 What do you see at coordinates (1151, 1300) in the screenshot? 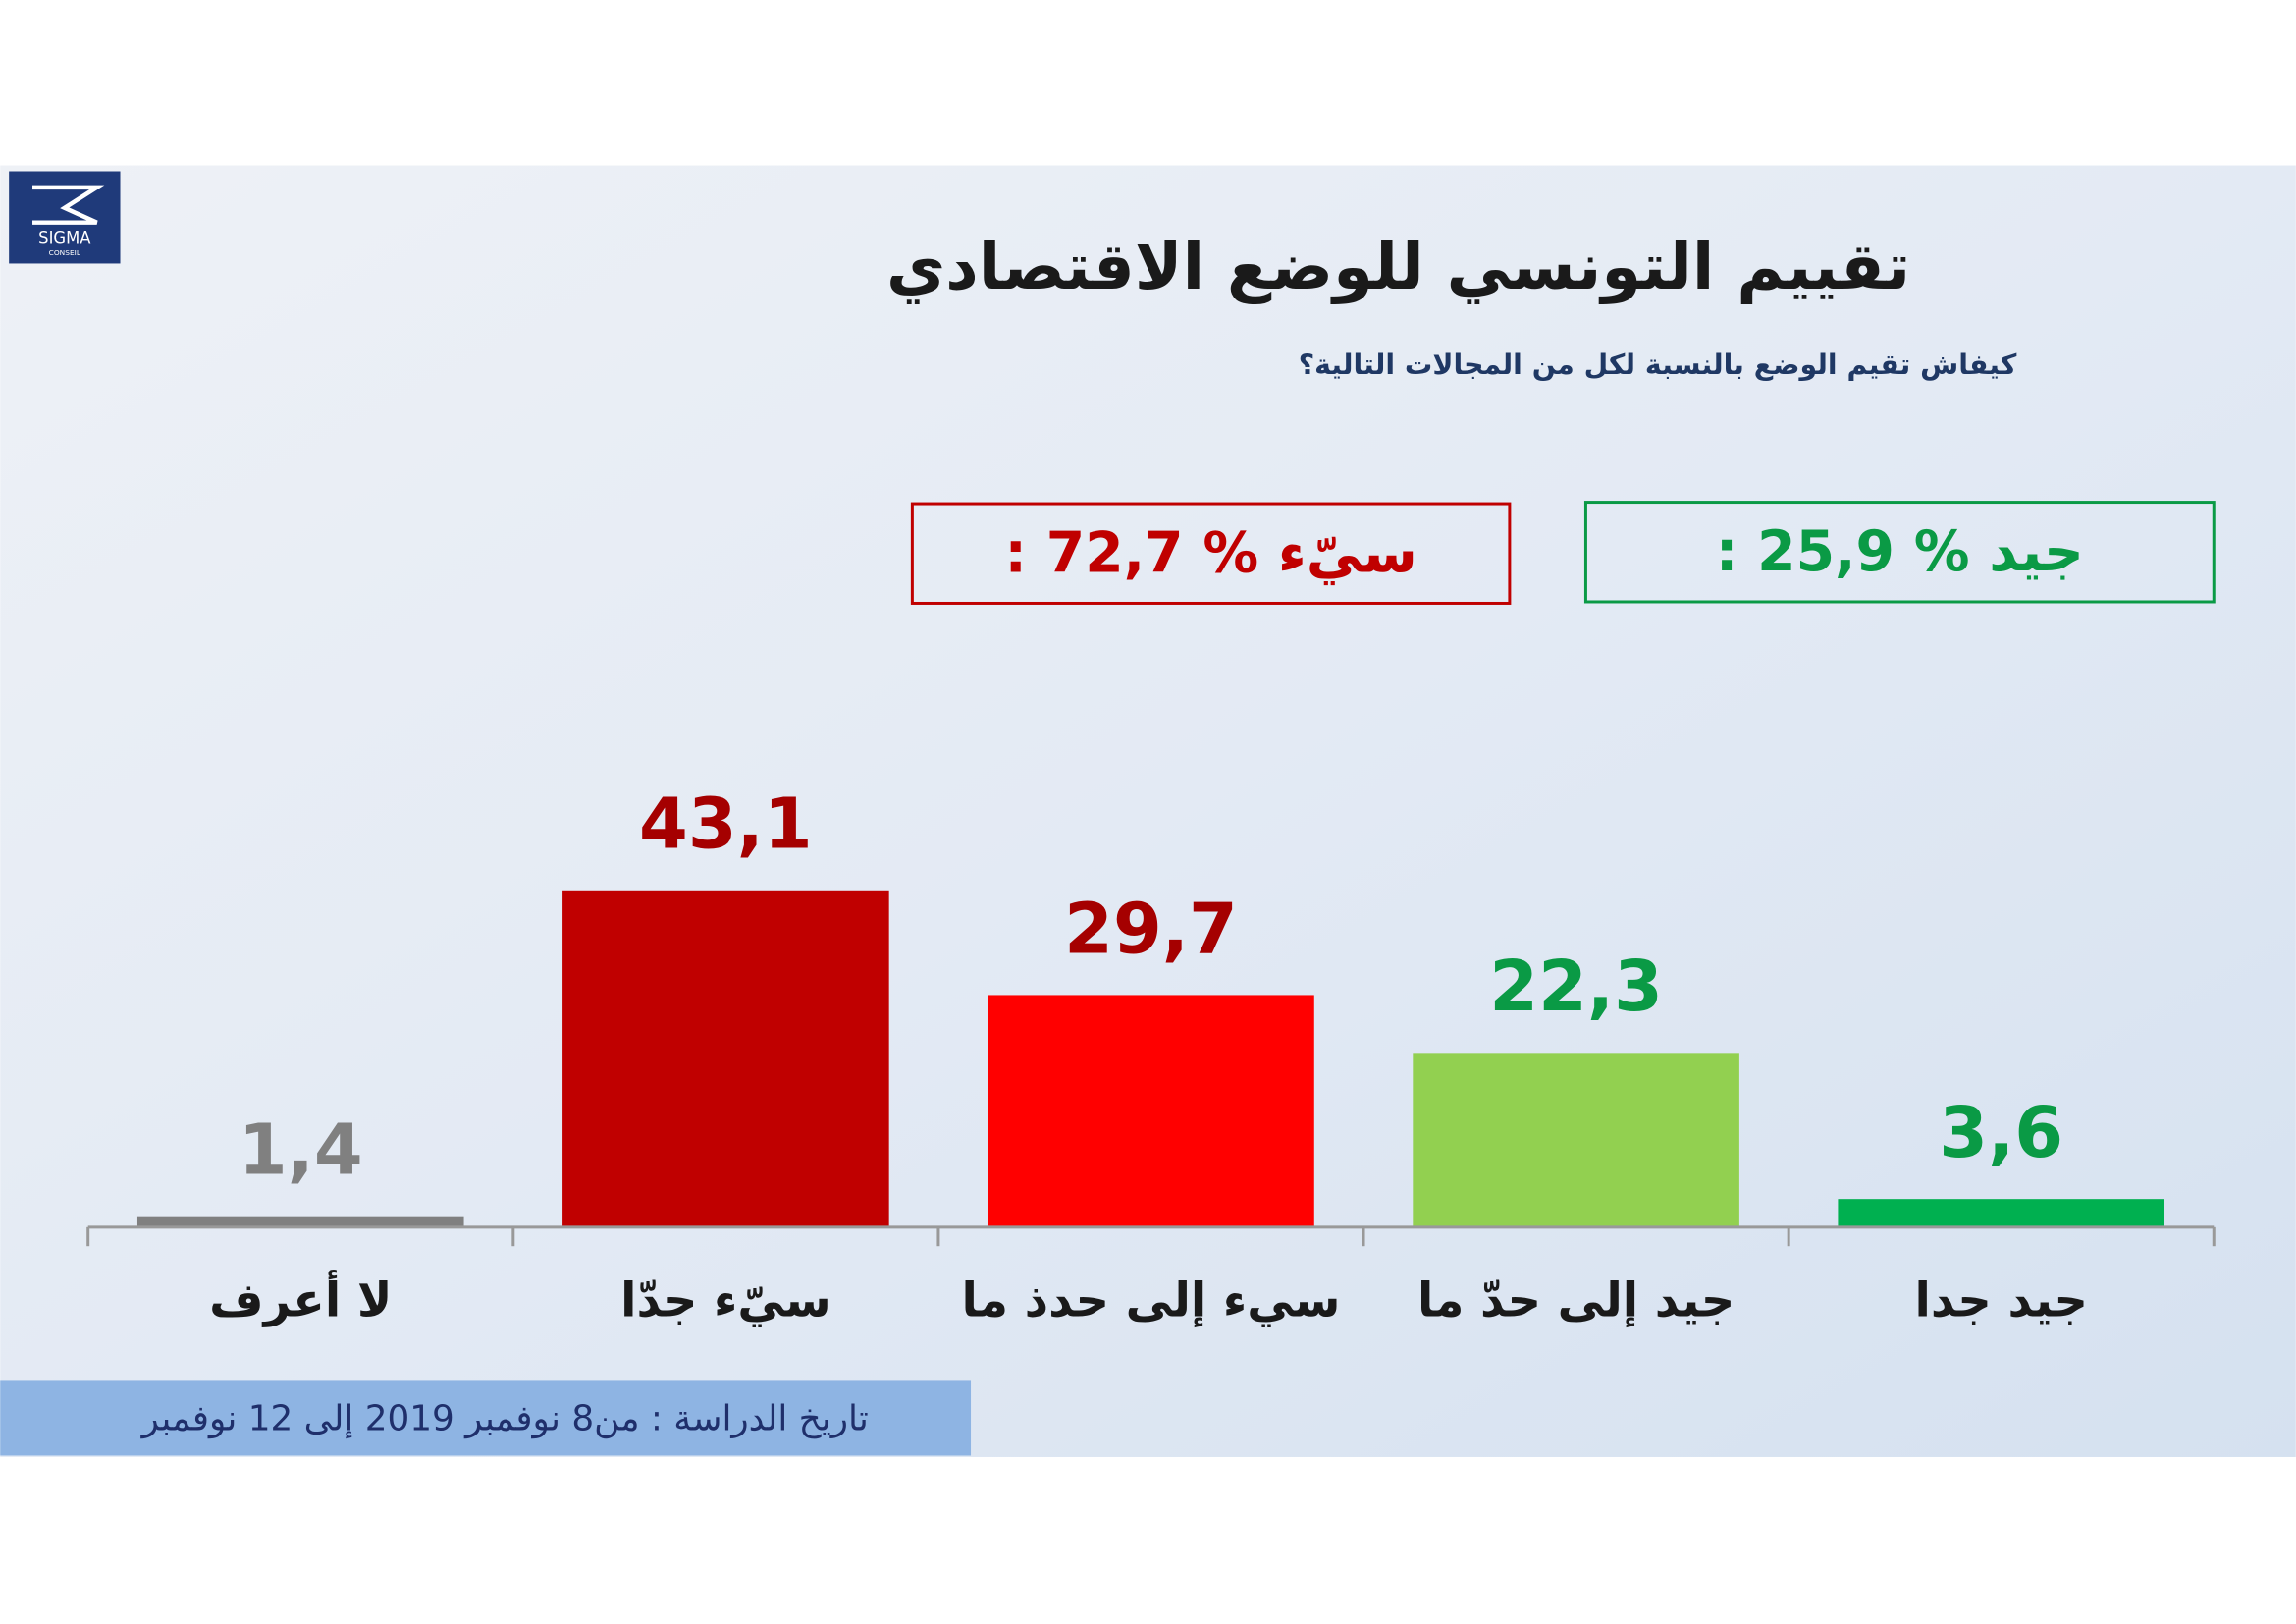
I see `x-tick-label: سيء إلى حدذ ما` at bounding box center [1151, 1300].